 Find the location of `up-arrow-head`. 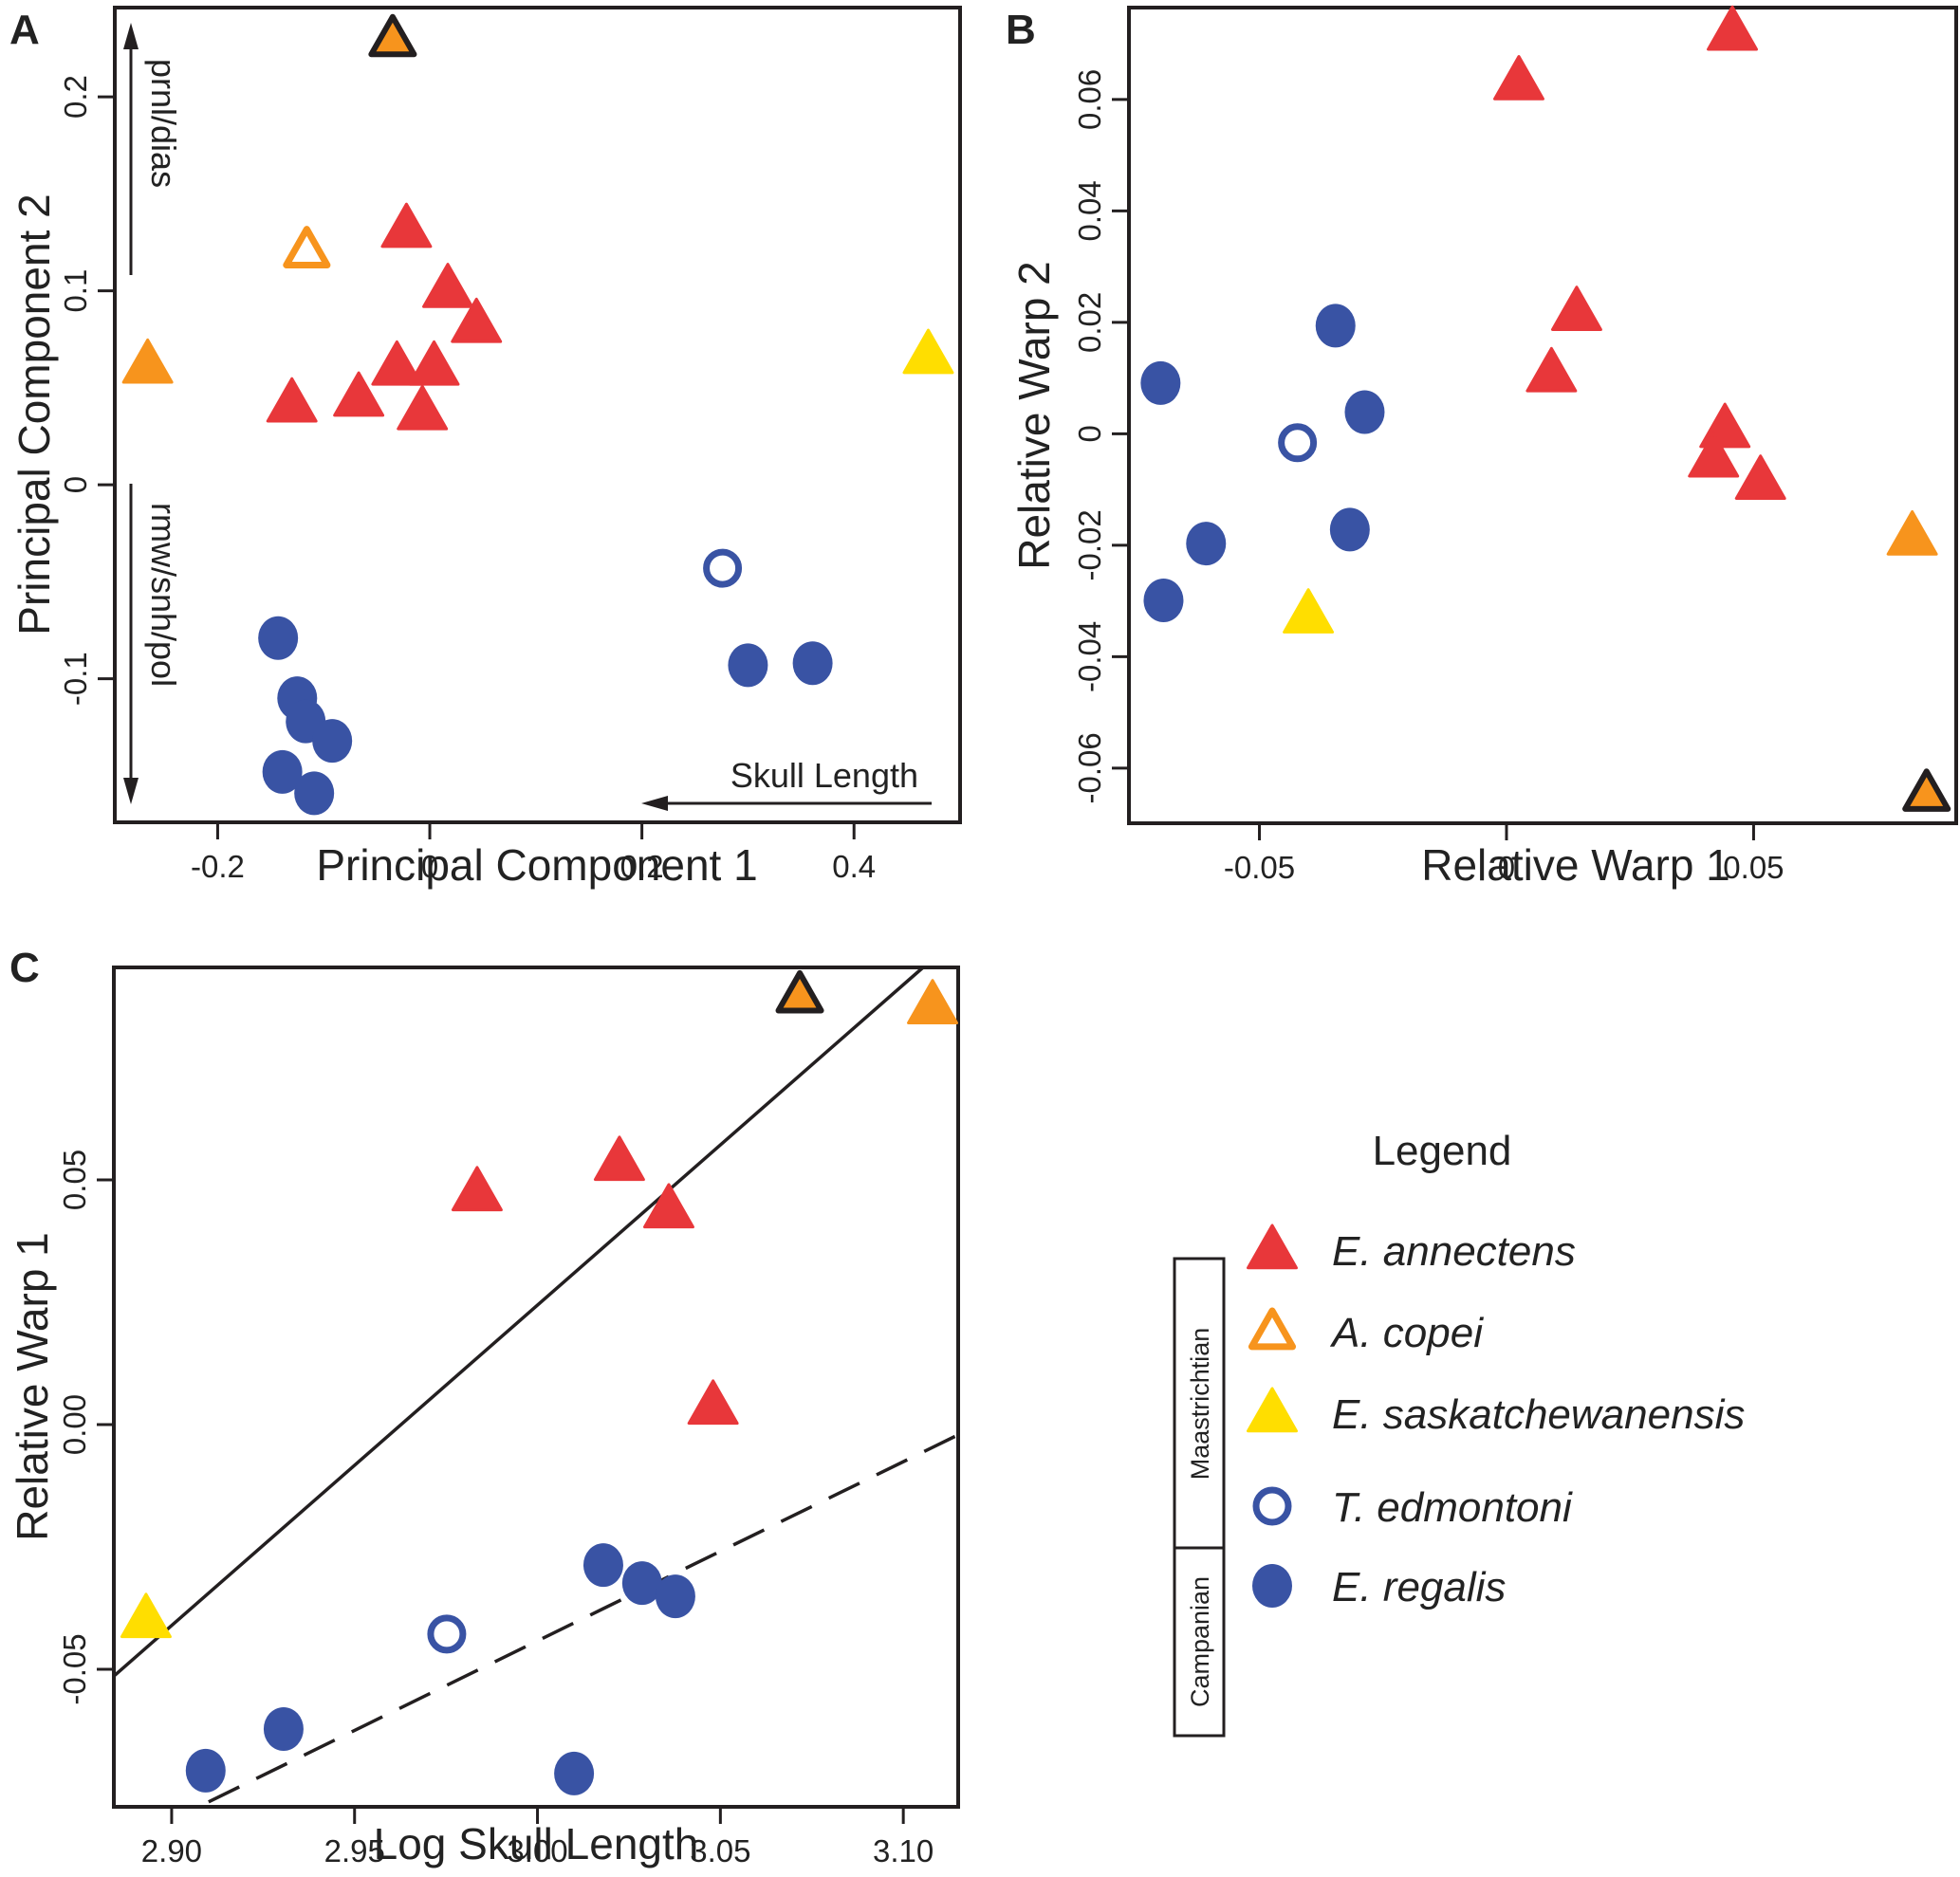

up-arrow-head is located at coordinates (131, 36).